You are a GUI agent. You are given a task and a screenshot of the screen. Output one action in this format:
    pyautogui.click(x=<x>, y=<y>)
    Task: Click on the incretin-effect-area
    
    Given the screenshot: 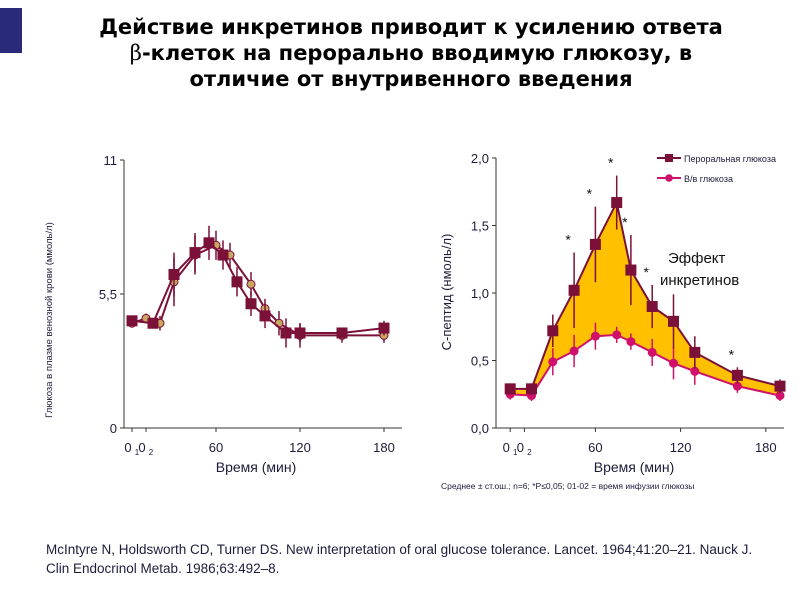 What is the action you would take?
    pyautogui.click(x=645, y=299)
    